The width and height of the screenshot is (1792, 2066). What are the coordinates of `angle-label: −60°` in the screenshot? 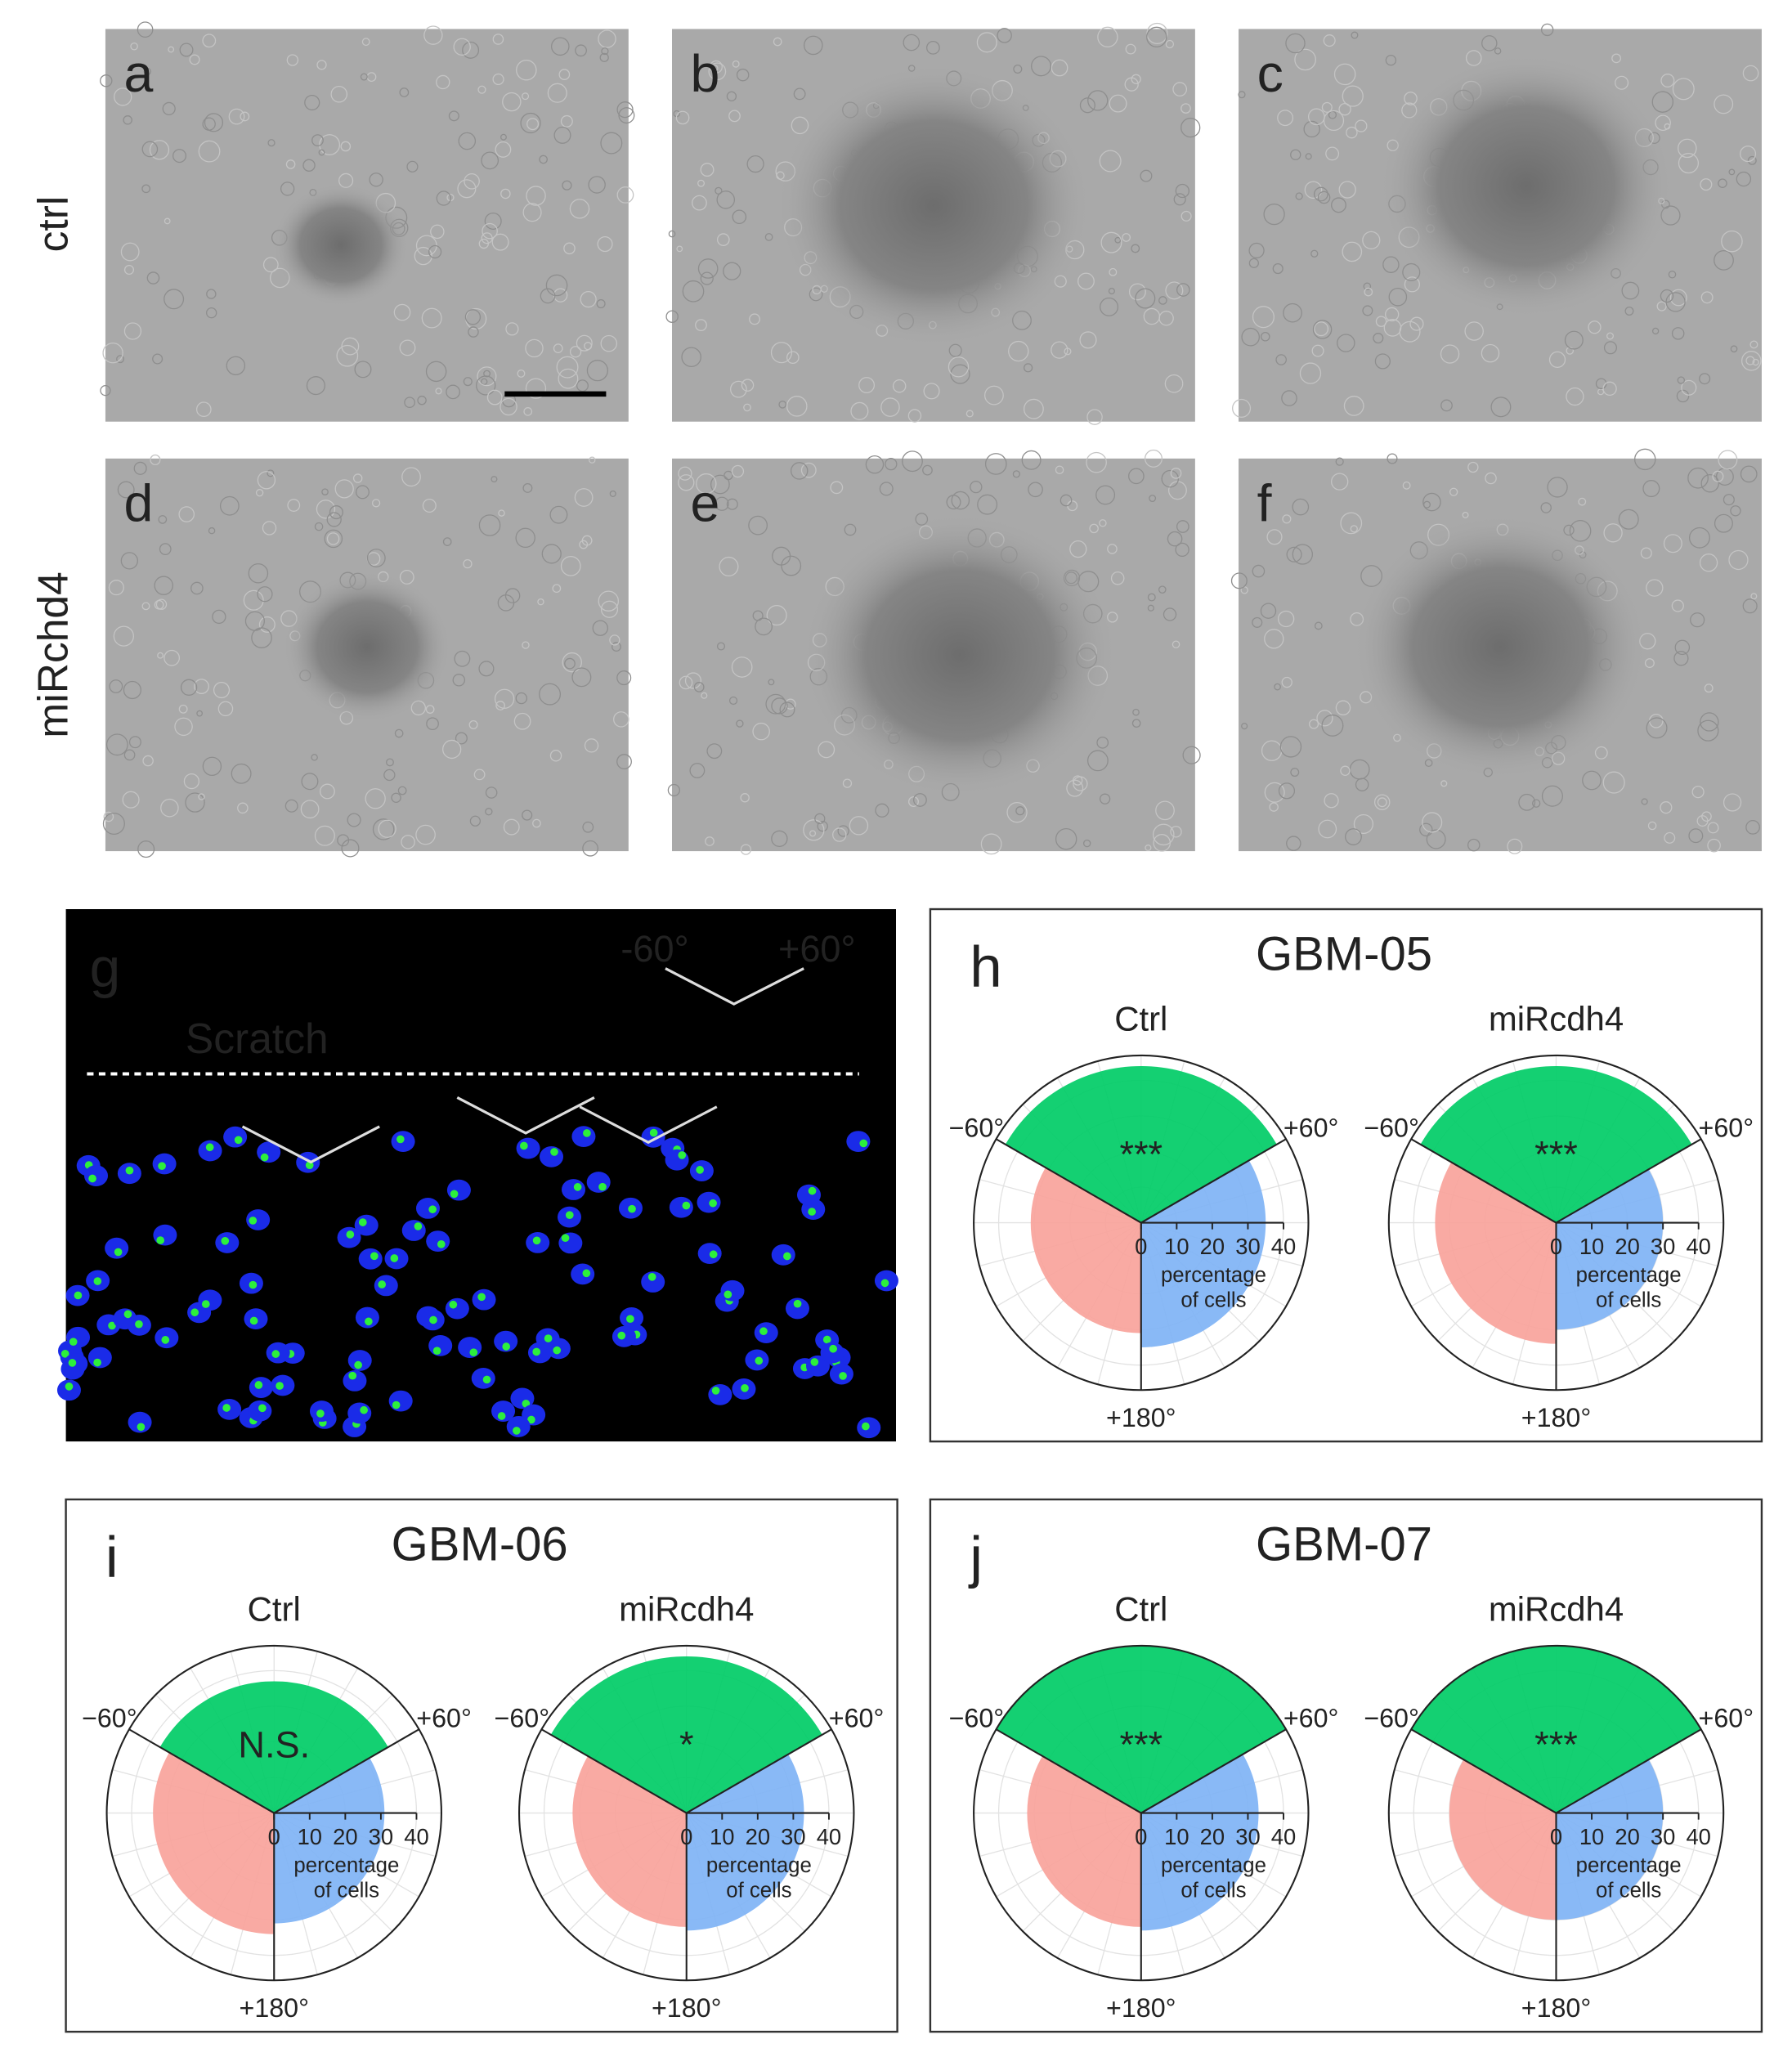 It's located at (1391, 1128).